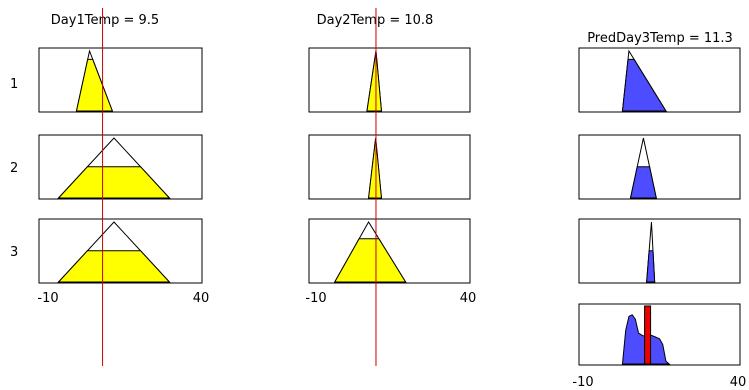 This screenshot has height=390, width=749. I want to click on day1-rule-3-fired-area, so click(114, 266).